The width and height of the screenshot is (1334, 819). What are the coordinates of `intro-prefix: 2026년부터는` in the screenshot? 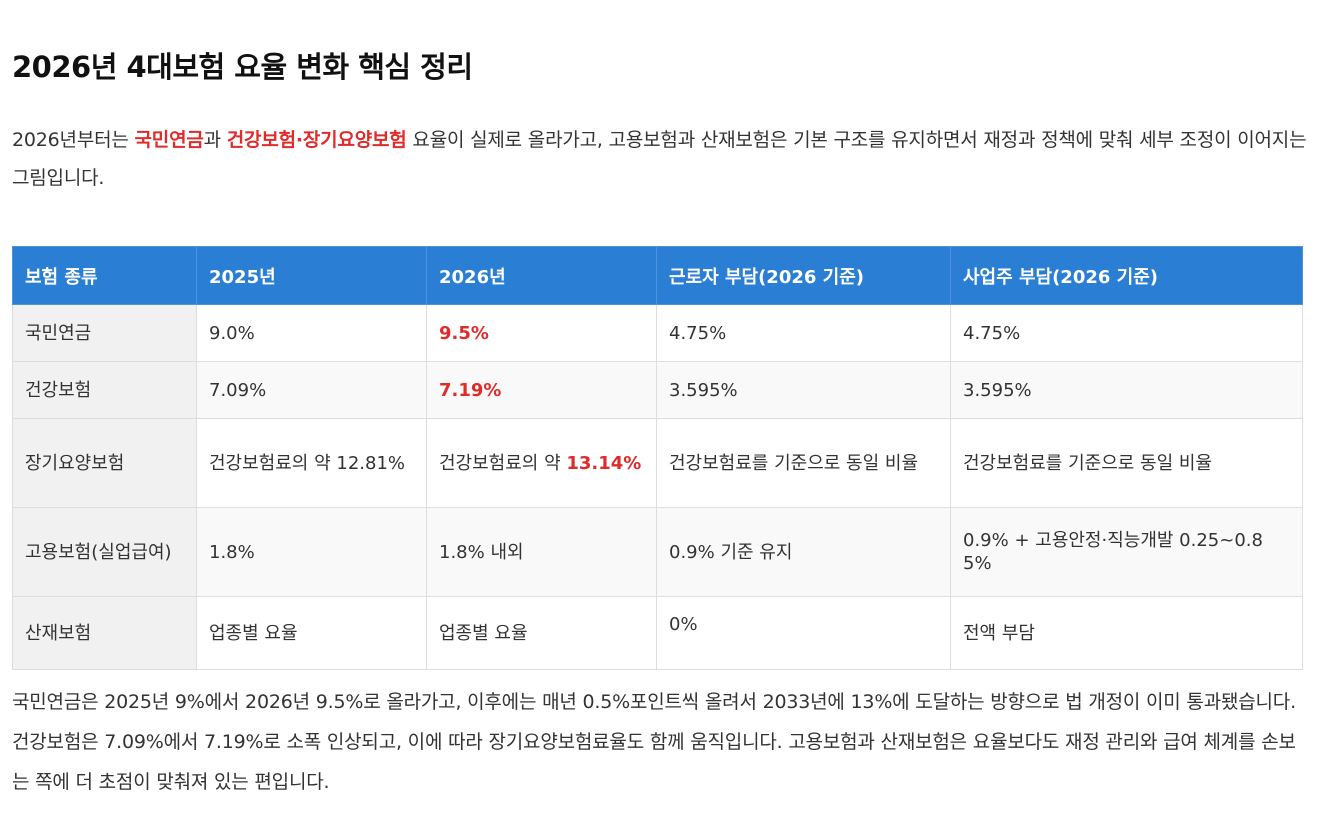 It's located at (73, 140).